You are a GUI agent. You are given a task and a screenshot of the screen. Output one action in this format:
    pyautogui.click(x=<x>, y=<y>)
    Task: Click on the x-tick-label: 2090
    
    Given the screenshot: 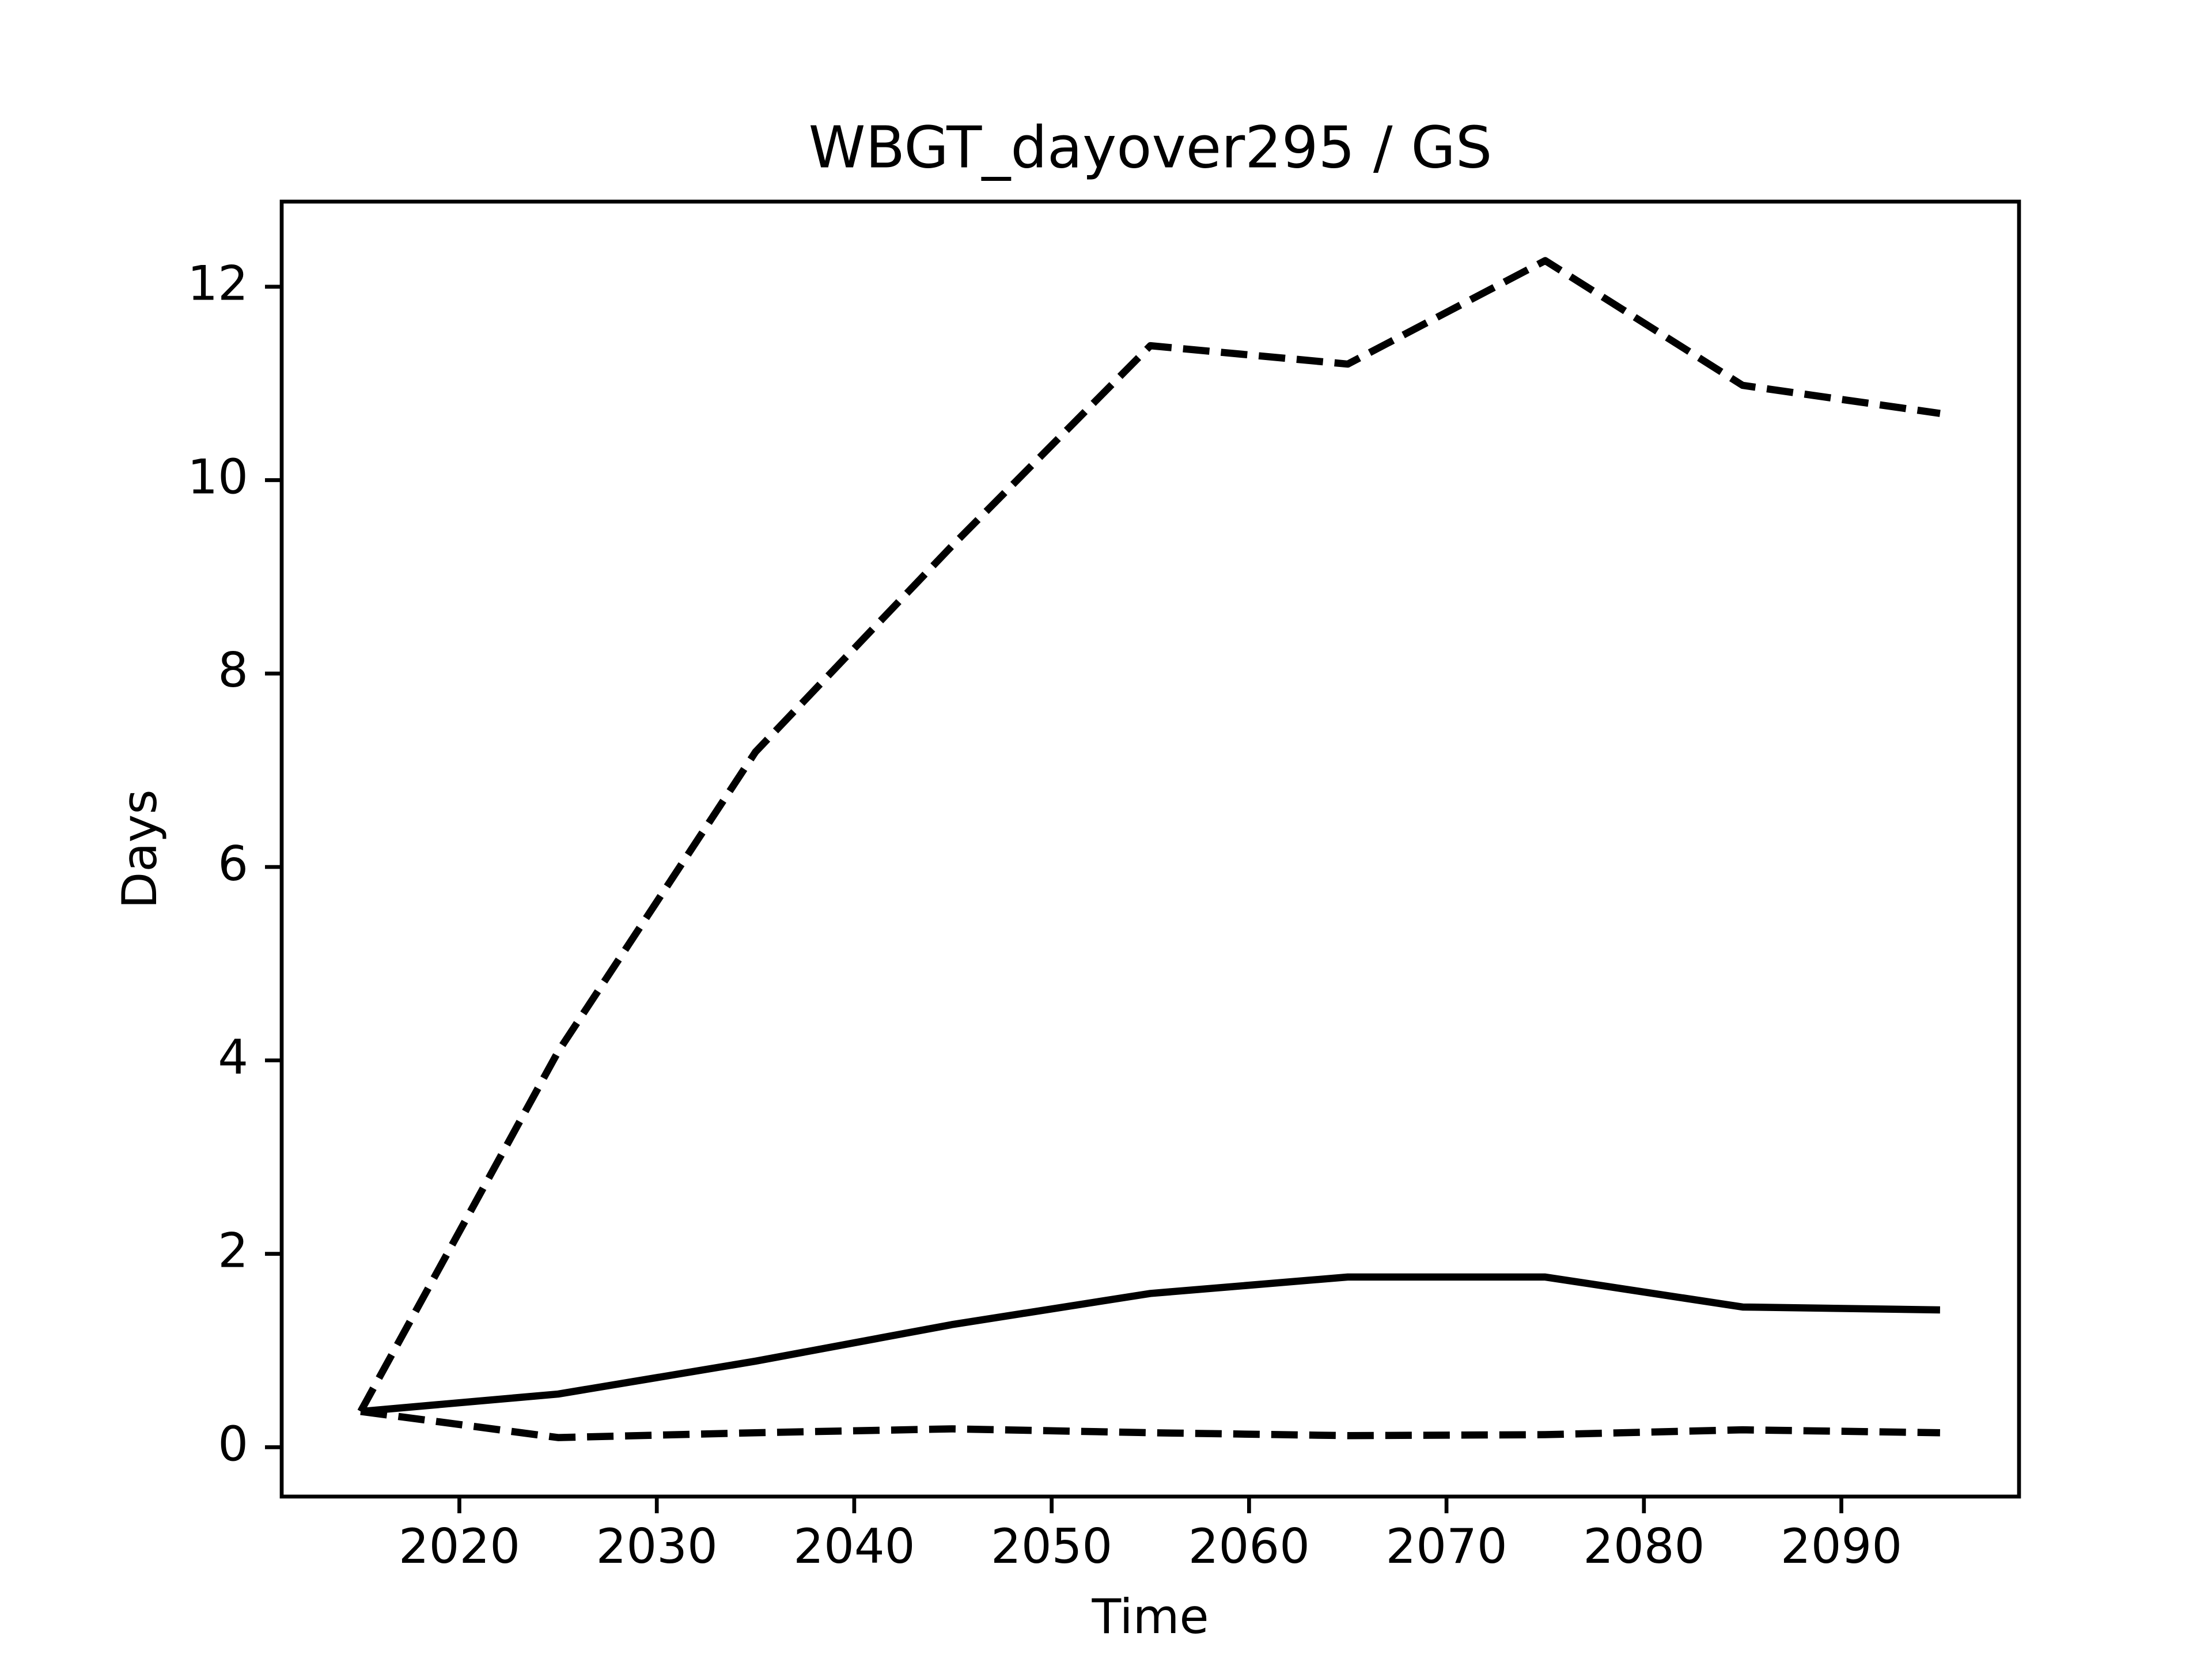 What is the action you would take?
    pyautogui.click(x=1841, y=1546)
    